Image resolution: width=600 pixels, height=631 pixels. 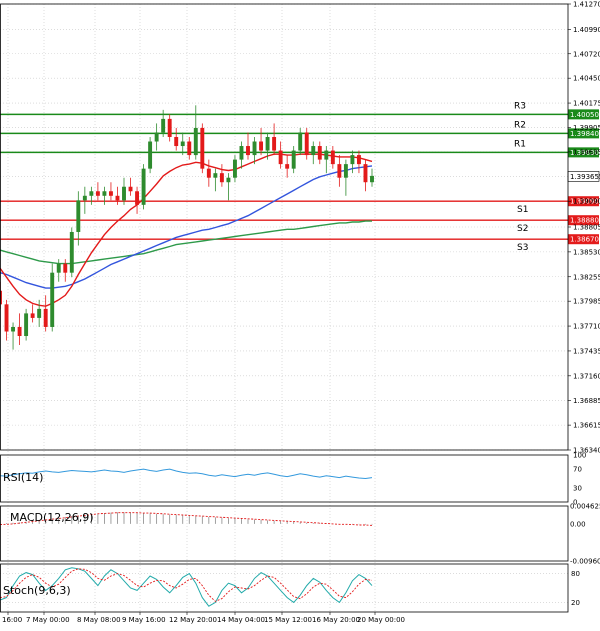 I want to click on price-tick-label: 1.40450, so click(x=586, y=79).